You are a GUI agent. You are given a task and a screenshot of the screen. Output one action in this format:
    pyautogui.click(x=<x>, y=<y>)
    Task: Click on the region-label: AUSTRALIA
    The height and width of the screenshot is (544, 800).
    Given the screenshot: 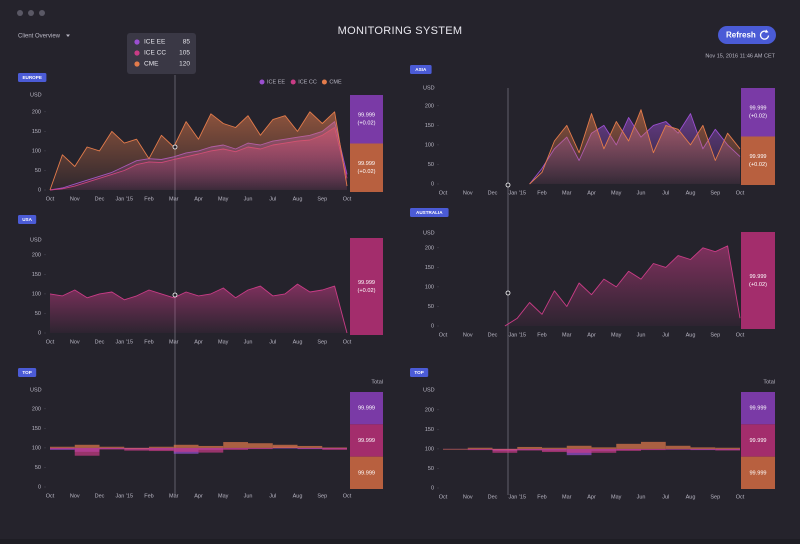 What is the action you would take?
    pyautogui.click(x=429, y=212)
    